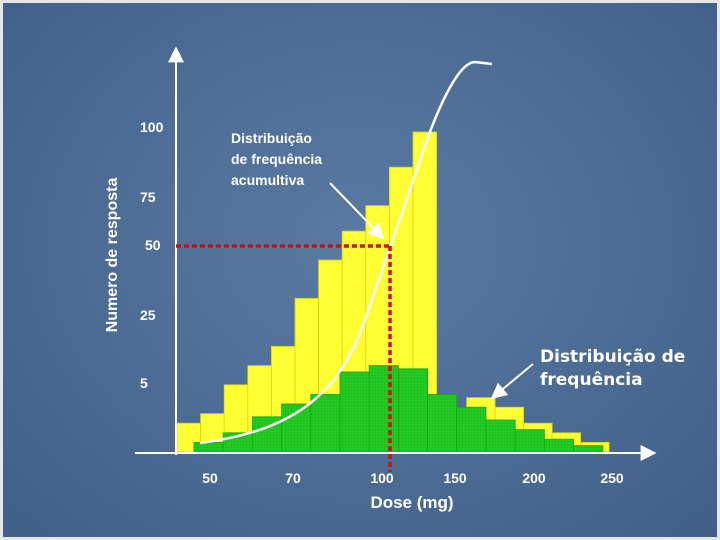  I want to click on x-tick-70: 70, so click(293, 478).